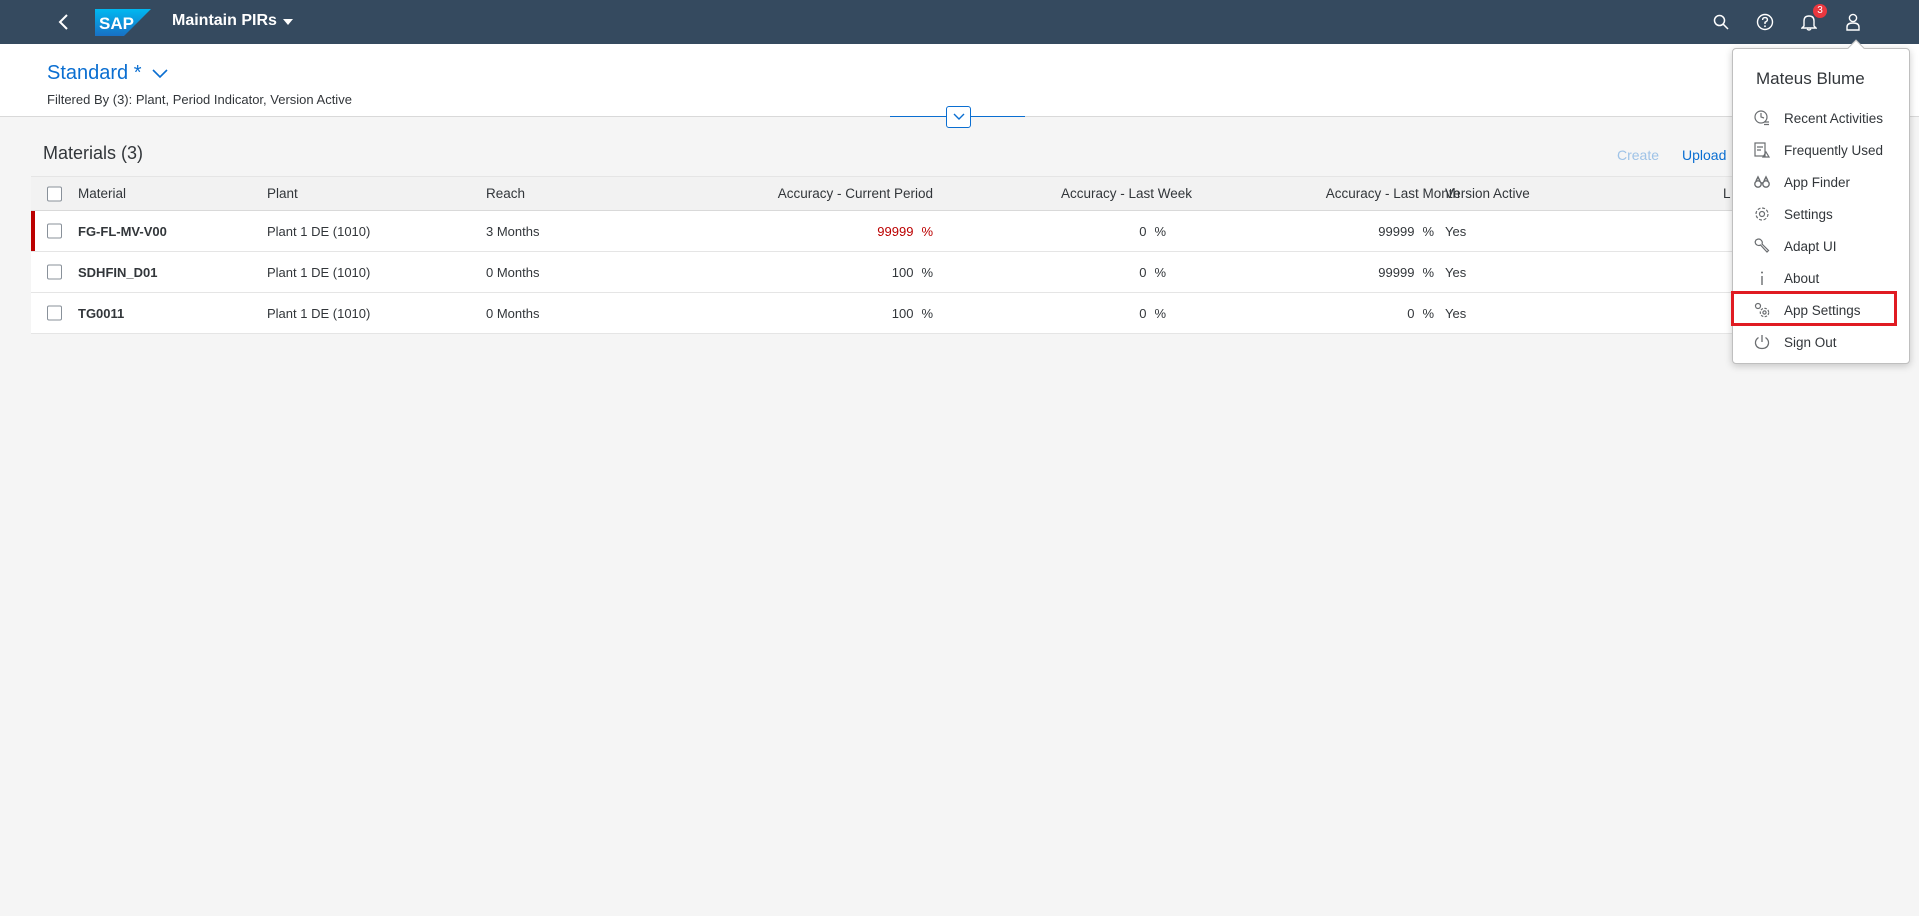  What do you see at coordinates (1853, 22) in the screenshot?
I see `user-menu-button` at bounding box center [1853, 22].